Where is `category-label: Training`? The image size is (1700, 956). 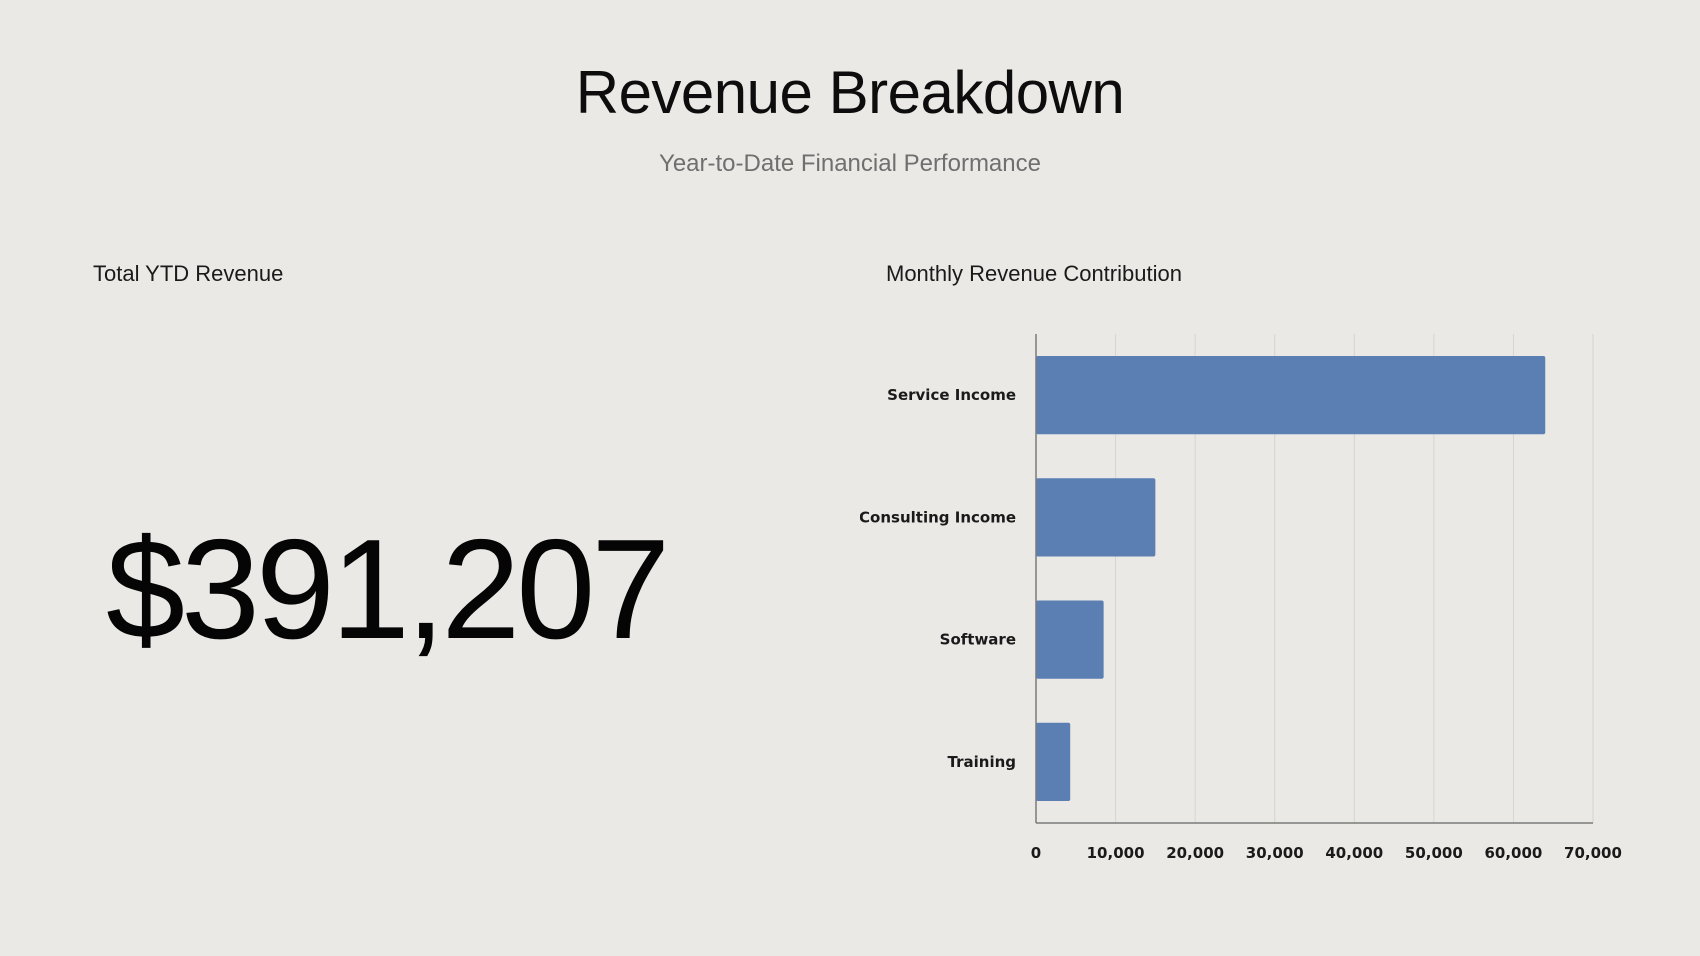
category-label: Training is located at coordinates (982, 762).